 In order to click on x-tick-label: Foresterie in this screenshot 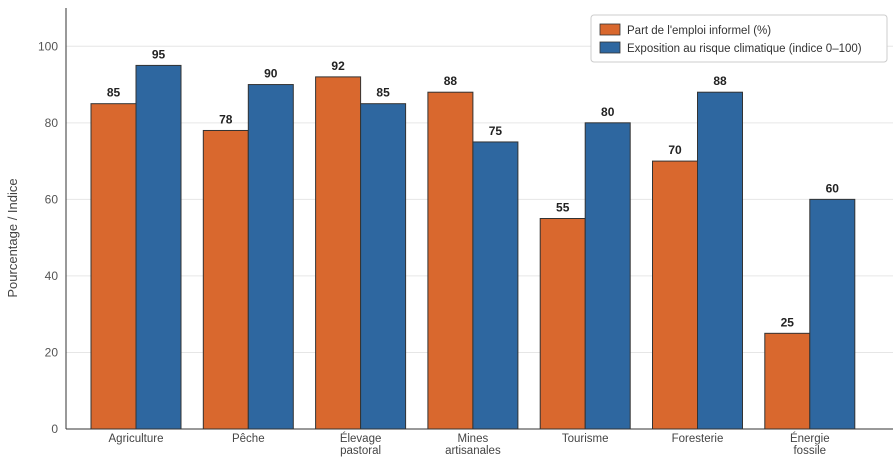, I will do `click(698, 439)`.